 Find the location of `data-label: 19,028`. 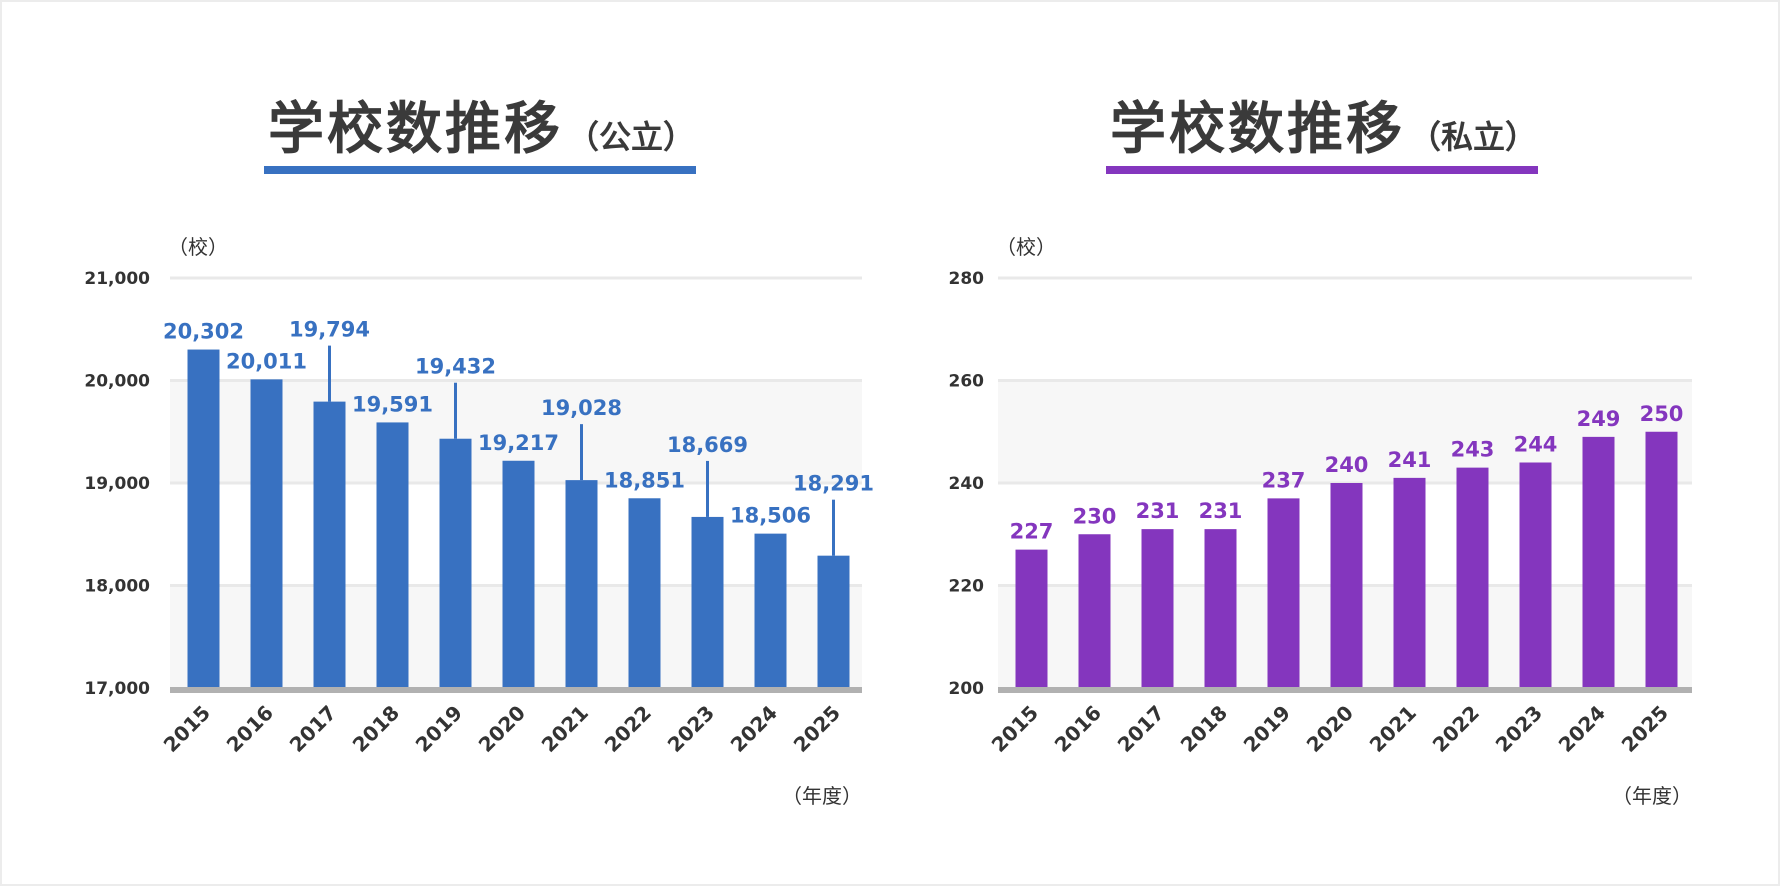

data-label: 19,028 is located at coordinates (581, 408).